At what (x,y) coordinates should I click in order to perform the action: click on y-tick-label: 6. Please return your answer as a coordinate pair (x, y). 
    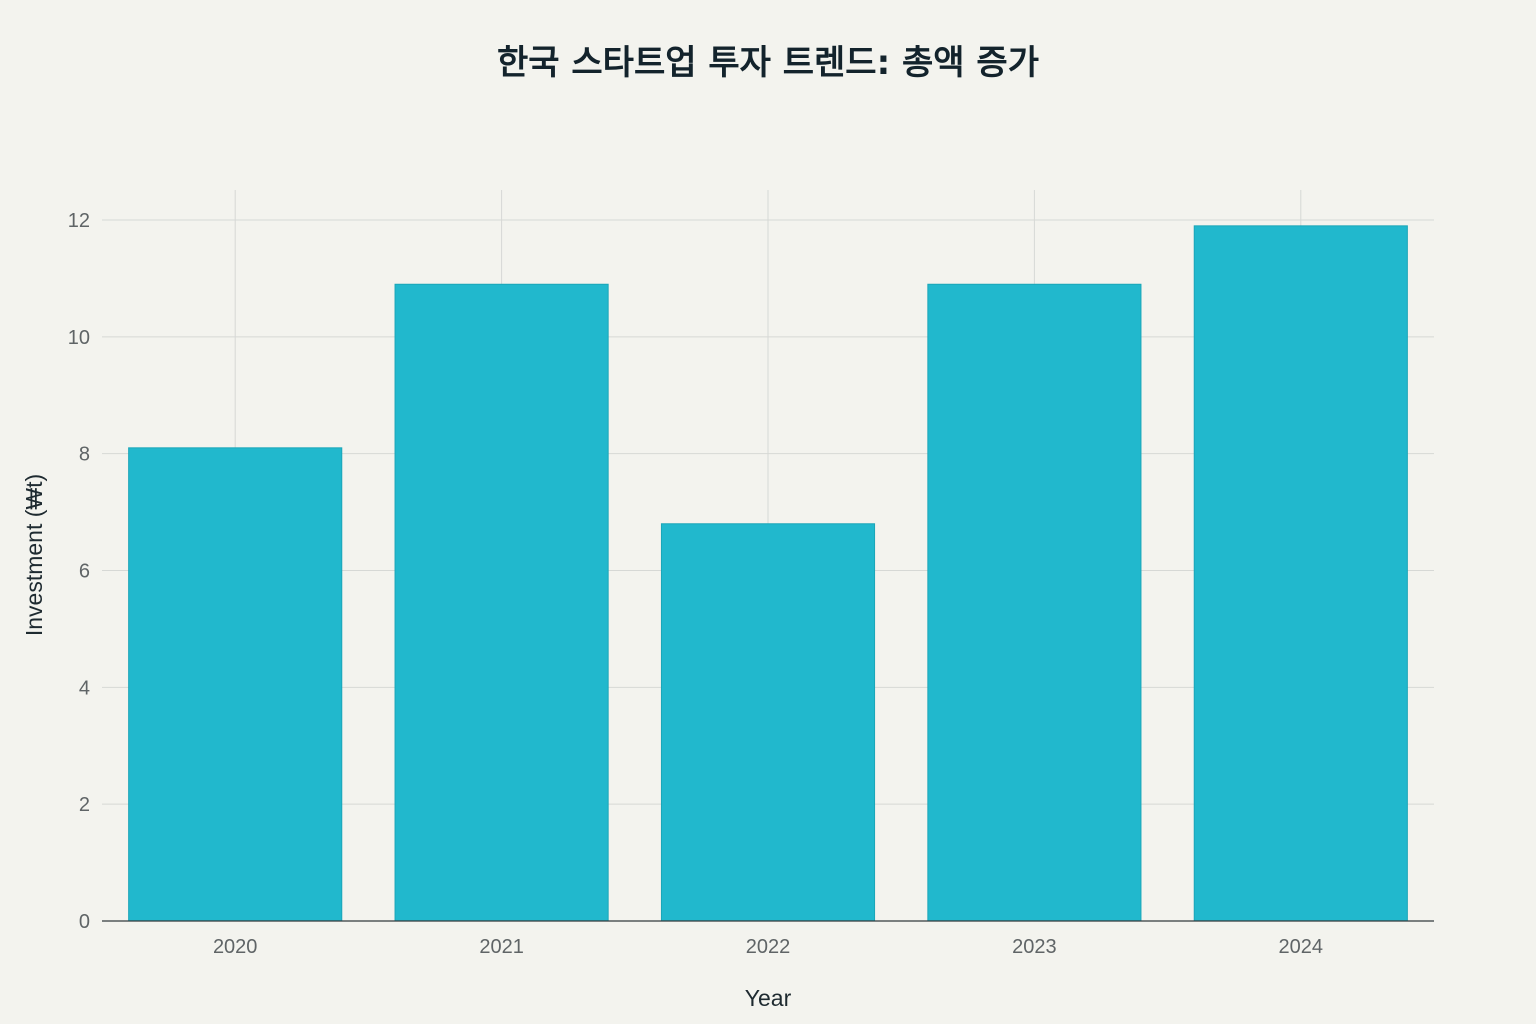
    Looking at the image, I should click on (84, 572).